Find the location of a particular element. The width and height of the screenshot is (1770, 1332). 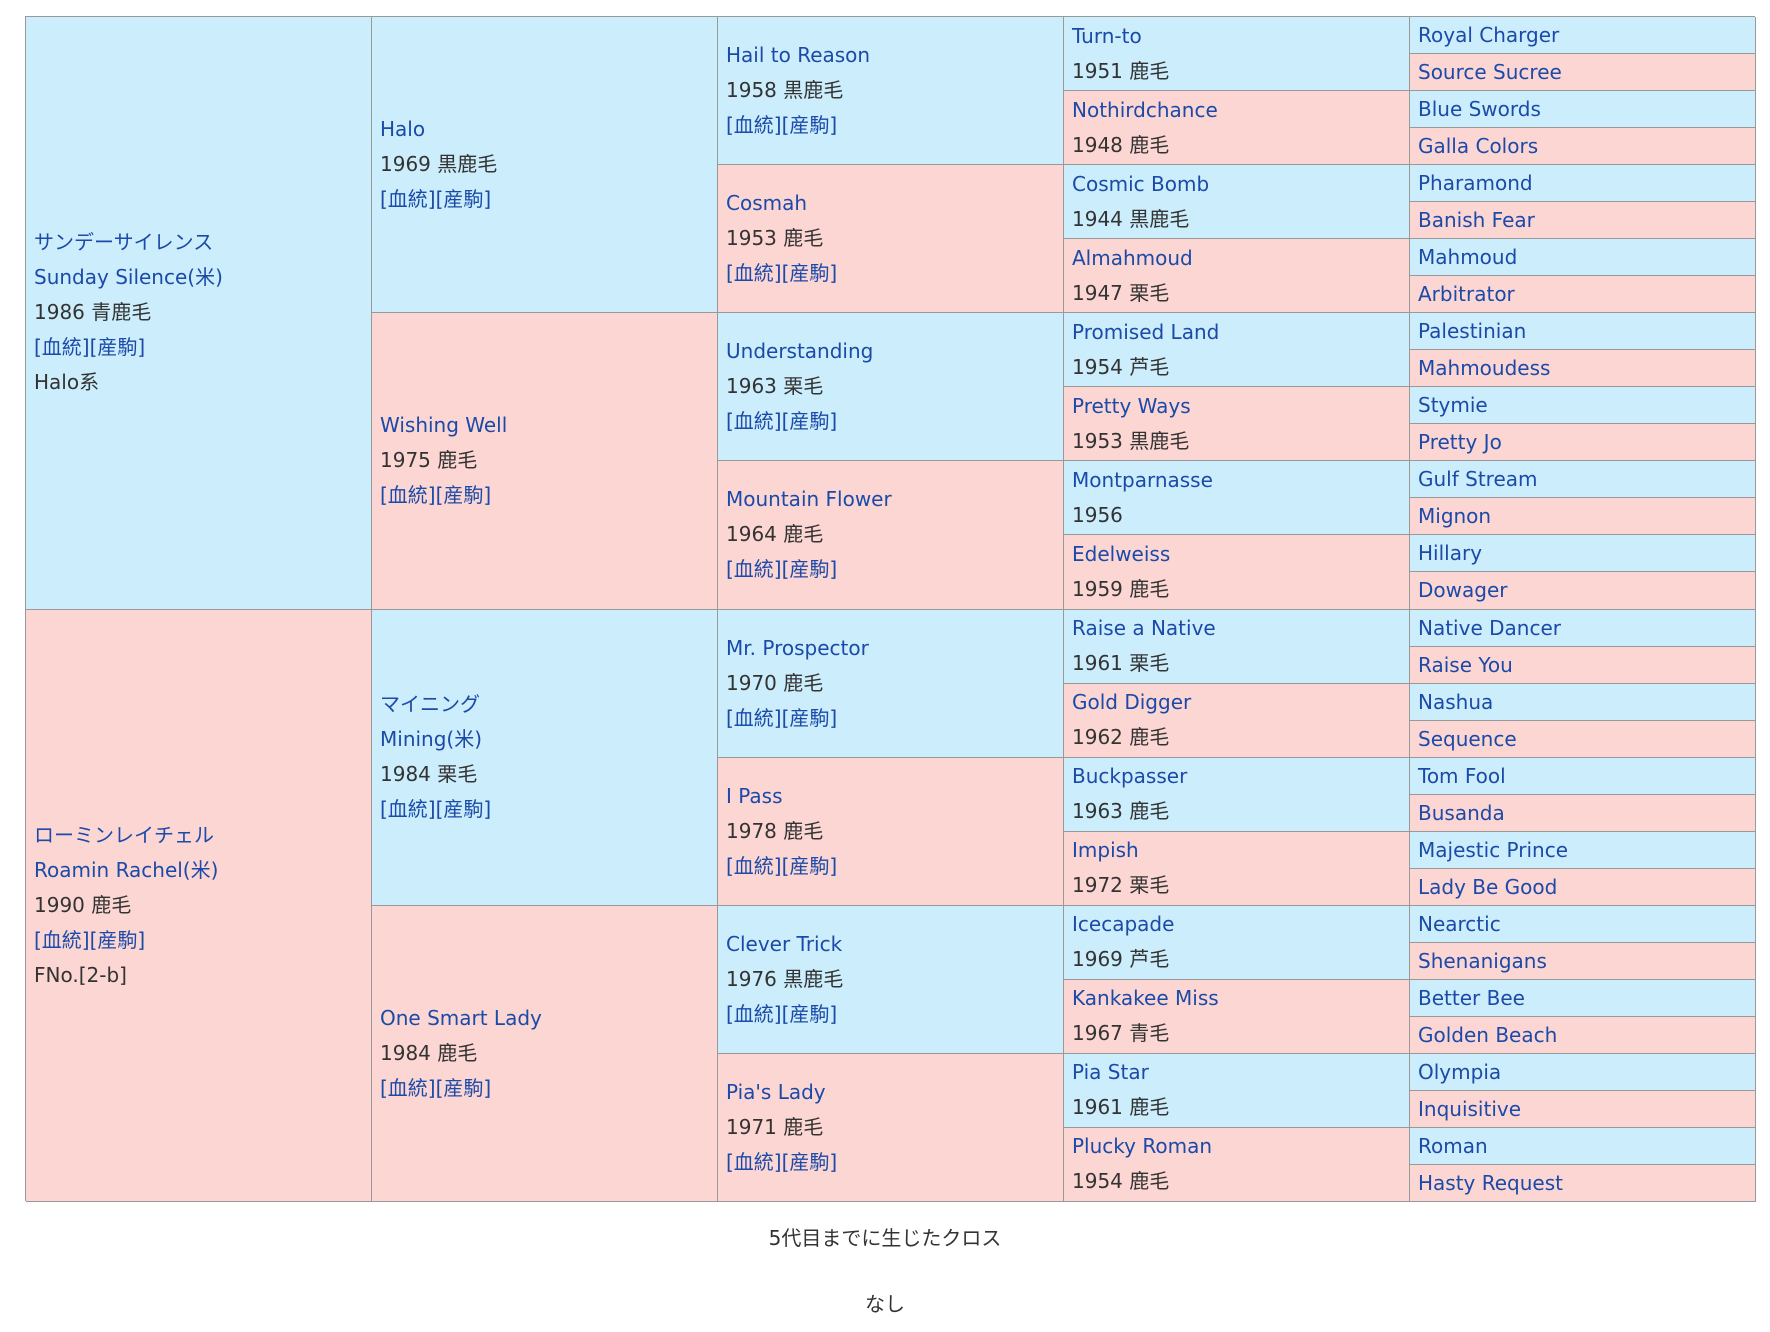

horse-name-link: Roman is located at coordinates (1453, 1145).